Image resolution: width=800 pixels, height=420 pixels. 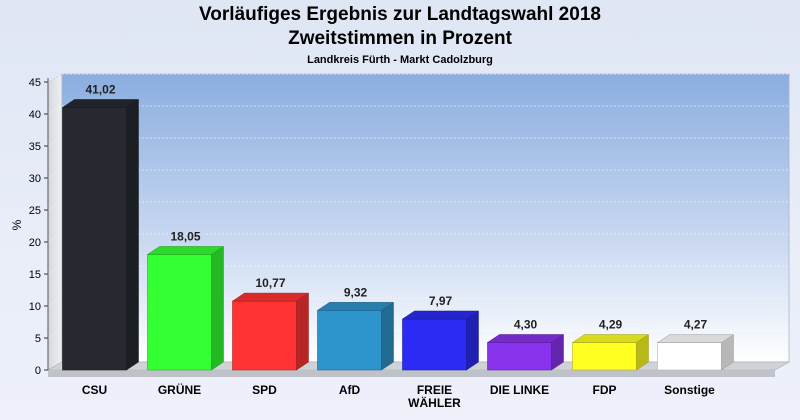 I want to click on y-tick-label: 25, so click(x=35, y=211).